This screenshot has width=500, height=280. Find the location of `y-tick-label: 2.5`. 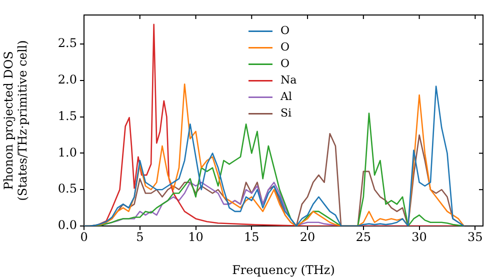

y-tick-label: 2.5 is located at coordinates (67, 43).